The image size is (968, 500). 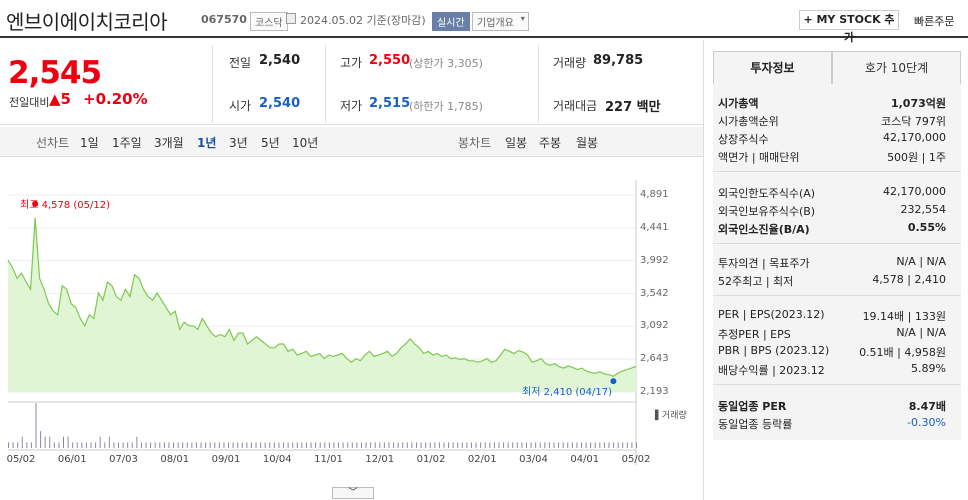 What do you see at coordinates (654, 391) in the screenshot?
I see `y-tick-label: 2,193` at bounding box center [654, 391].